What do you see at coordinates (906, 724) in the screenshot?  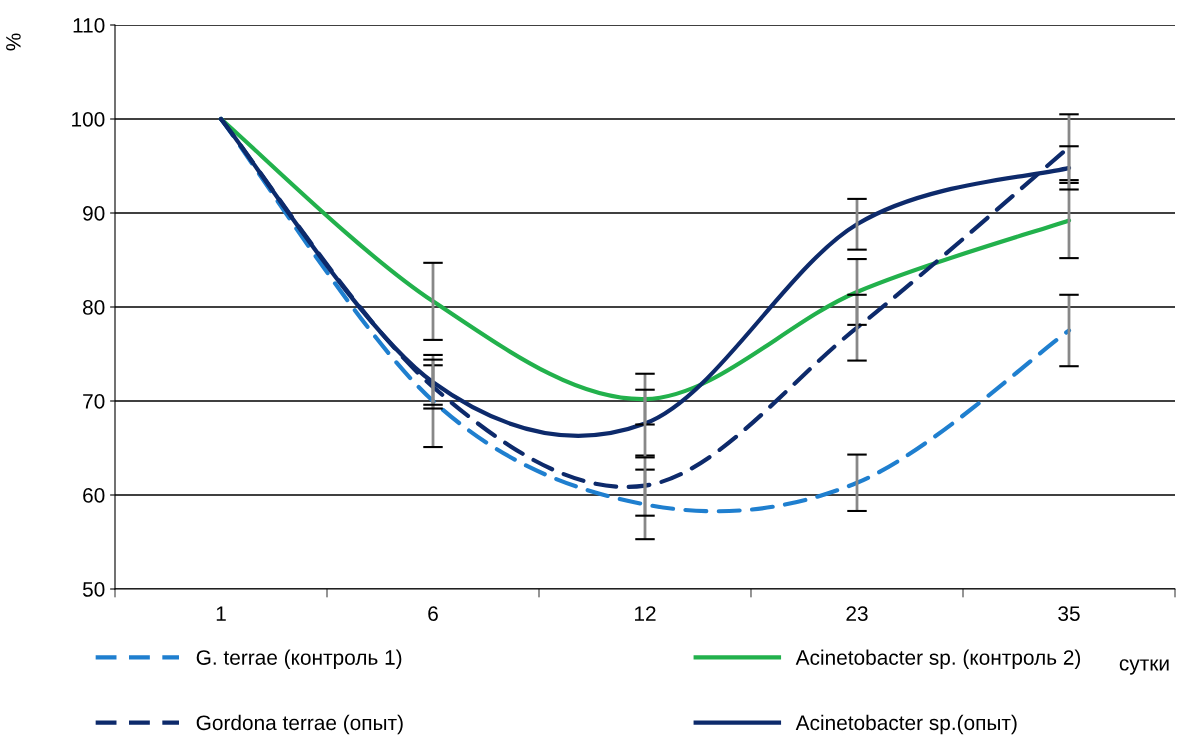 I see `legend-label: Acinetobacter sp.(опыт)` at bounding box center [906, 724].